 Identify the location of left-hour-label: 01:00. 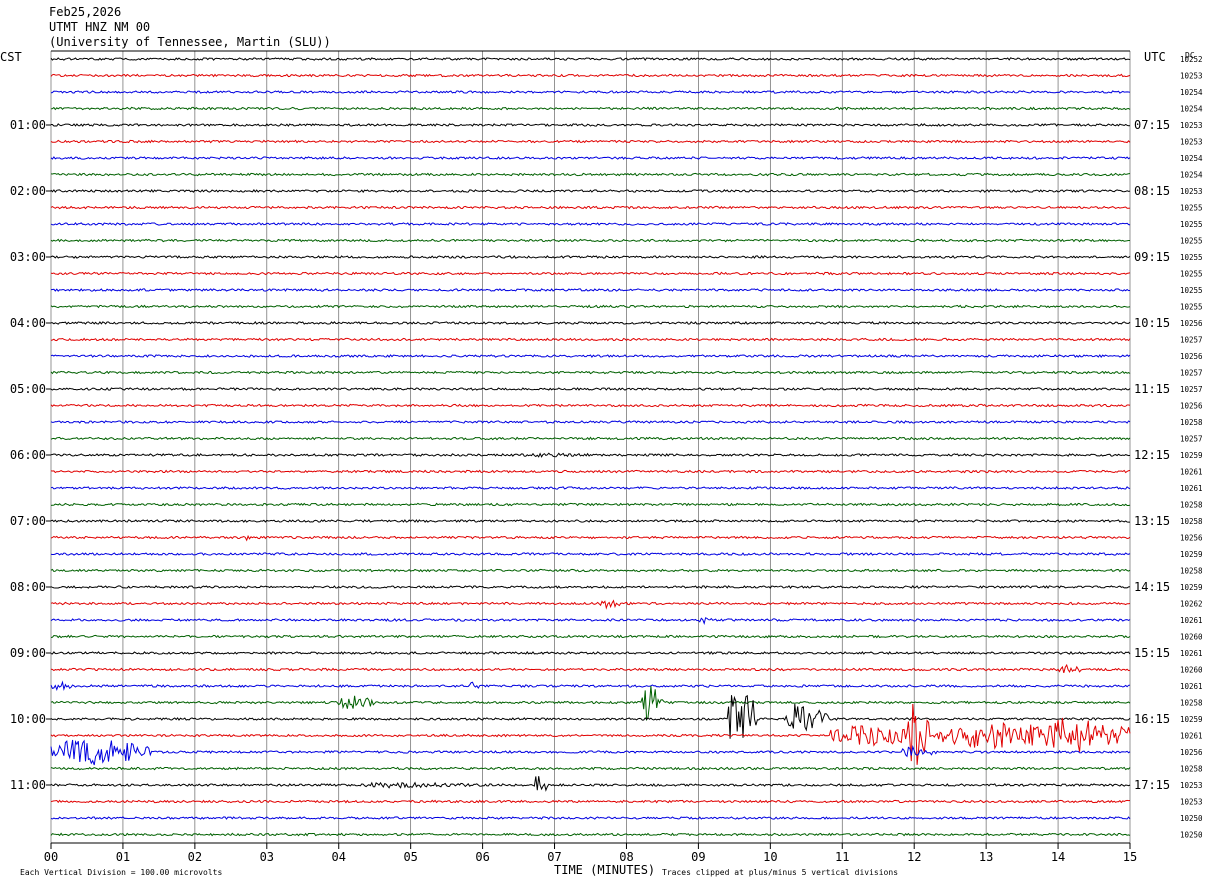
(28, 125).